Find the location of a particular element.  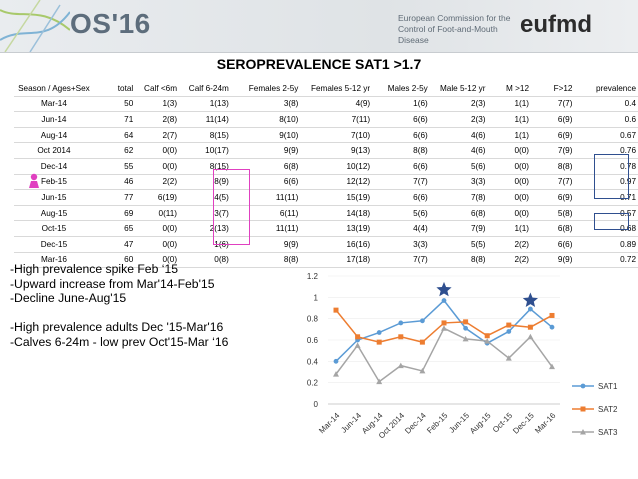

table-cell: 5(6) is located at coordinates (401, 213).